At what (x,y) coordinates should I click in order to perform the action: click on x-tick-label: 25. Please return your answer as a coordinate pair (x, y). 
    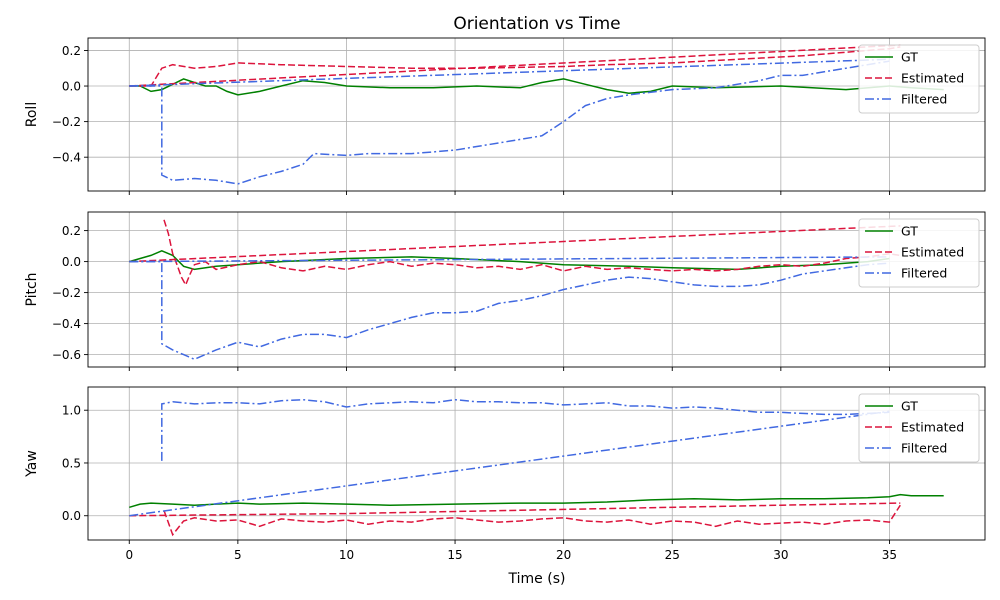
    Looking at the image, I should click on (672, 555).